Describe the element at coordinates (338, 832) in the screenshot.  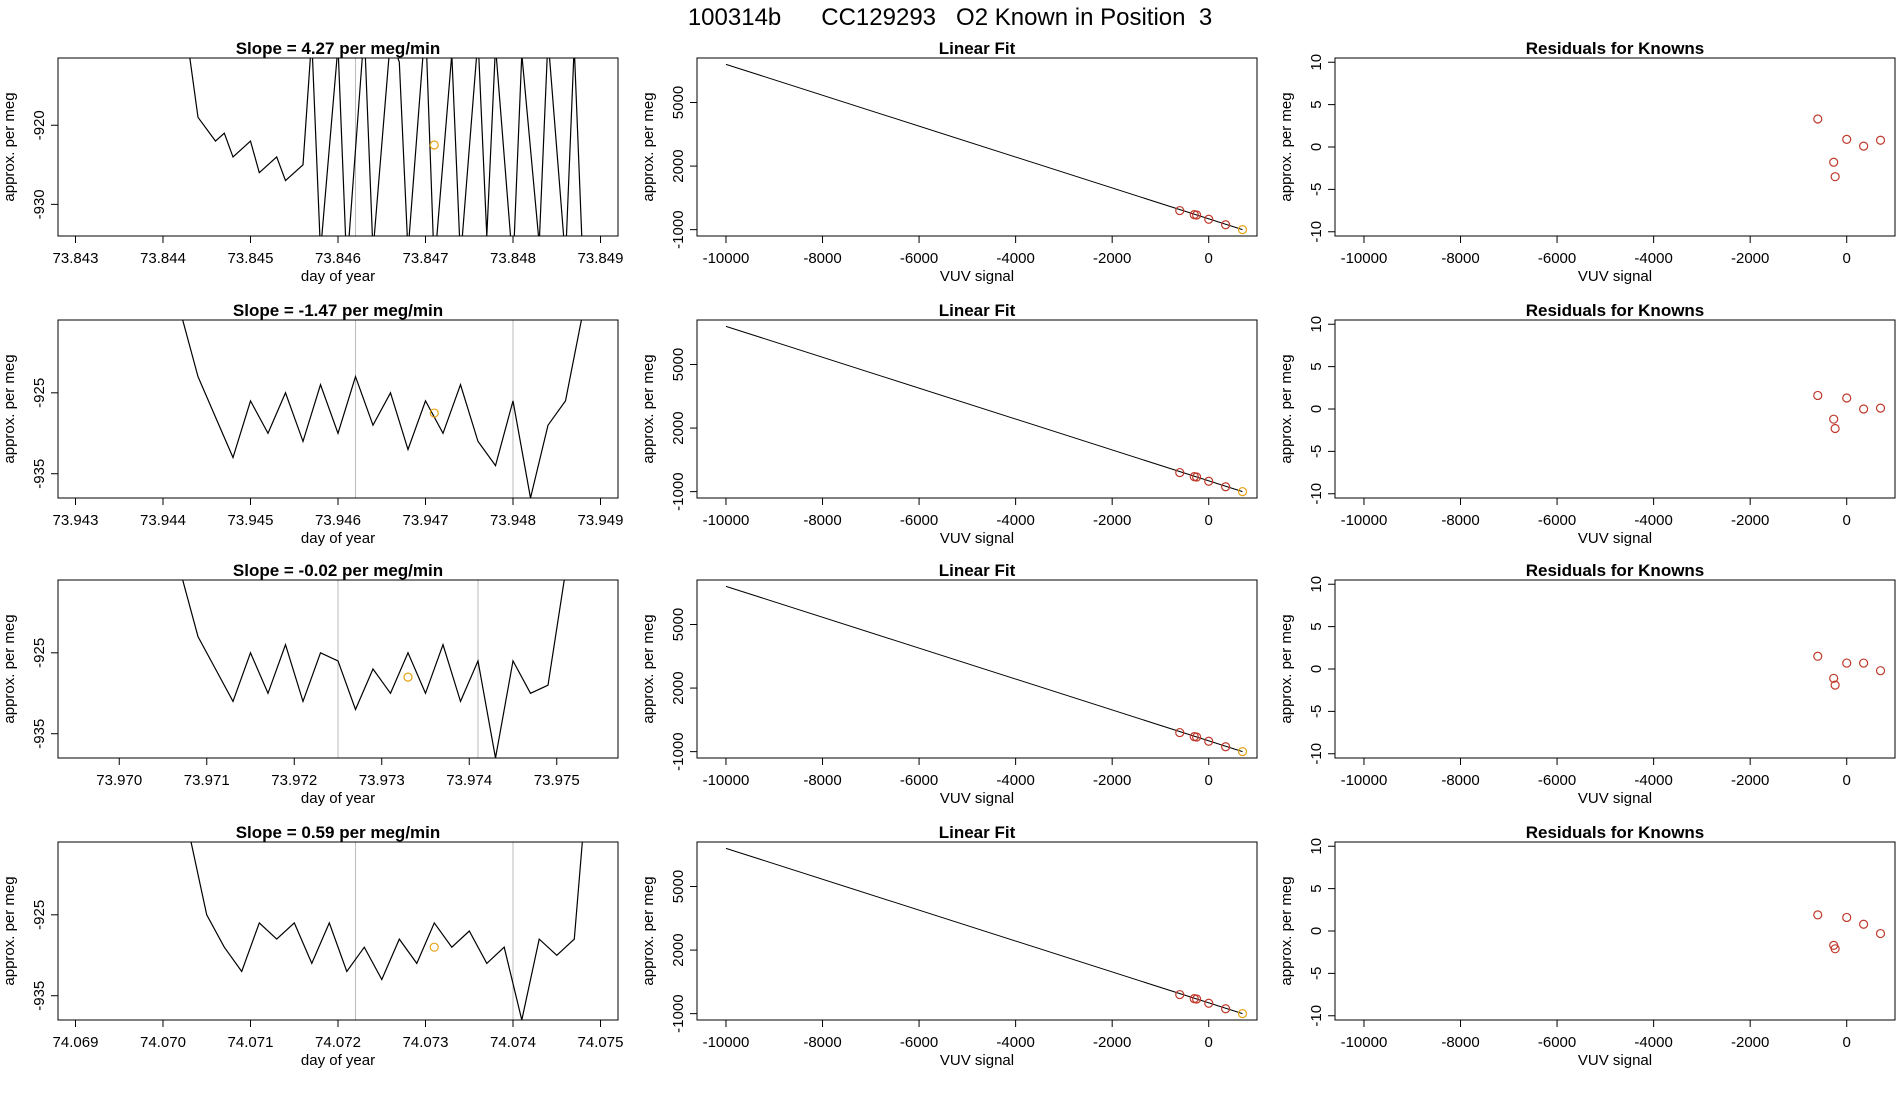
I see `panel-title: Slope = 0.59 per meg/min` at that location.